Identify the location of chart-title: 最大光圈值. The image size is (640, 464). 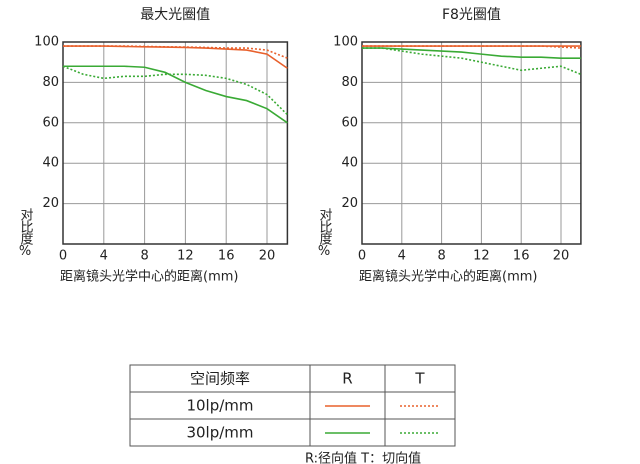
(175, 15).